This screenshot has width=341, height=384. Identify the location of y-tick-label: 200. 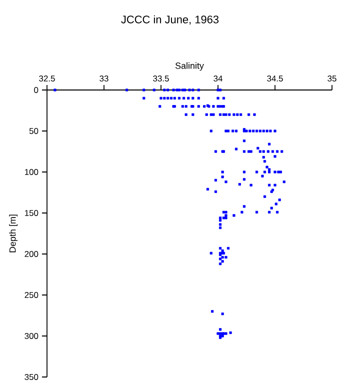
(31, 254).